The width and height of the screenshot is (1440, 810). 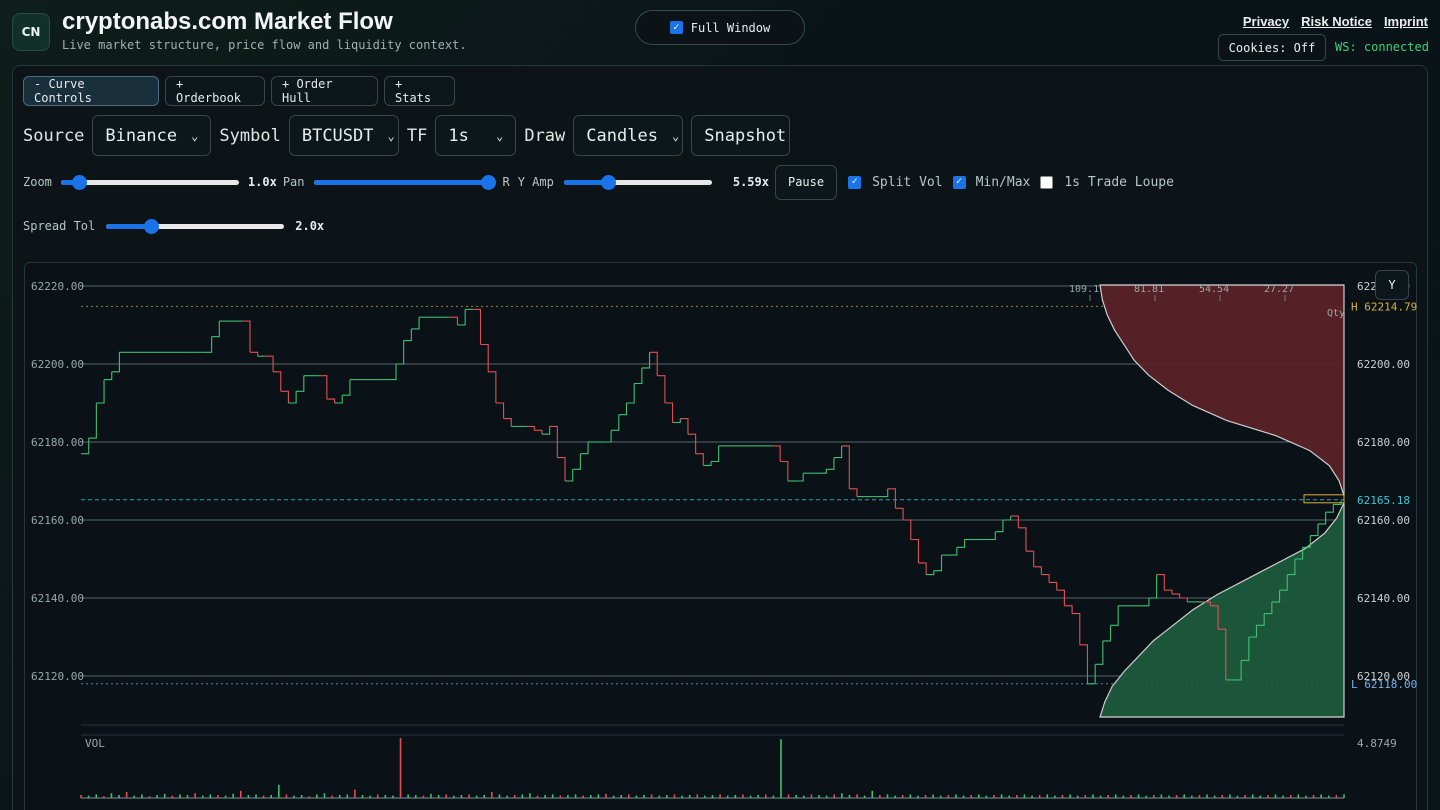 What do you see at coordinates (476, 135) in the screenshot?
I see `tf-select: 1s ⌄` at bounding box center [476, 135].